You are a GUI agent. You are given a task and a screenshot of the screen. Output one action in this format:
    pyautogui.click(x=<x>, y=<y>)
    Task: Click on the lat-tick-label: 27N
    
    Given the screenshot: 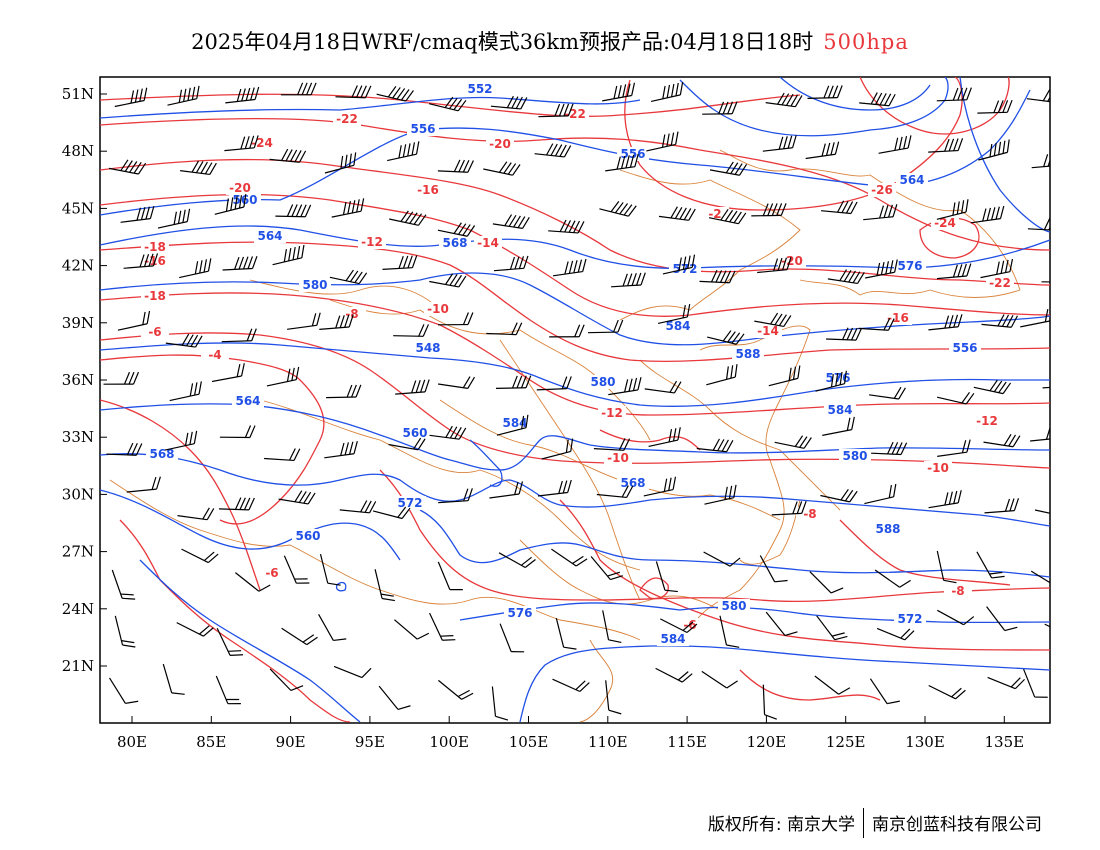 What is the action you would take?
    pyautogui.click(x=78, y=552)
    